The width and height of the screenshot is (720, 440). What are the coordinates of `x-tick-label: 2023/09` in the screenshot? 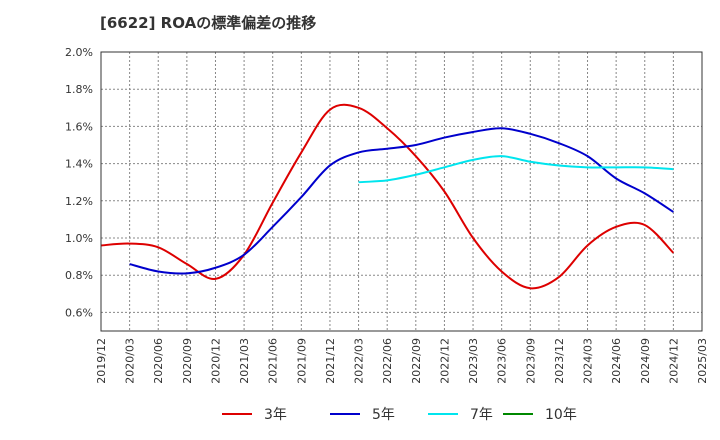 It's located at (530, 361).